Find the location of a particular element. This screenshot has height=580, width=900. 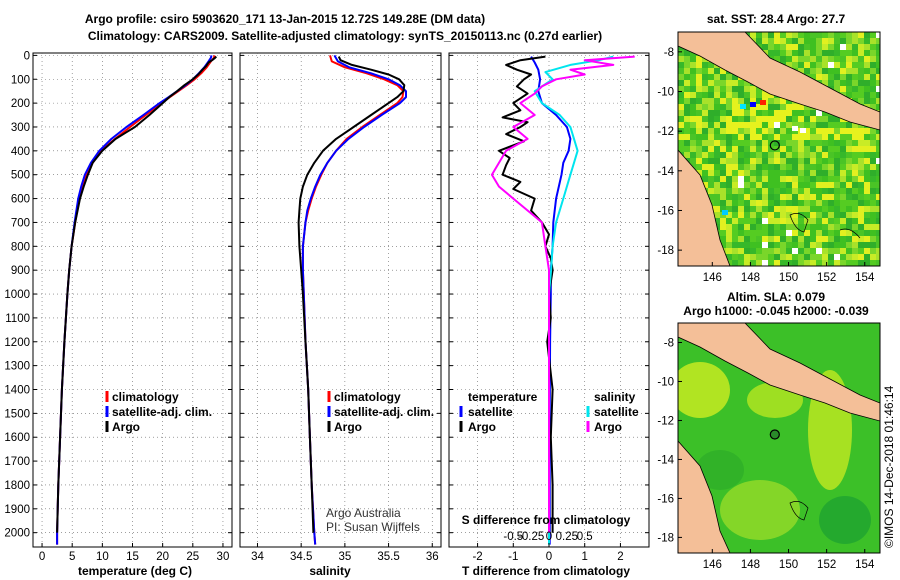

y-tick-label: 1800 is located at coordinates (17, 486).